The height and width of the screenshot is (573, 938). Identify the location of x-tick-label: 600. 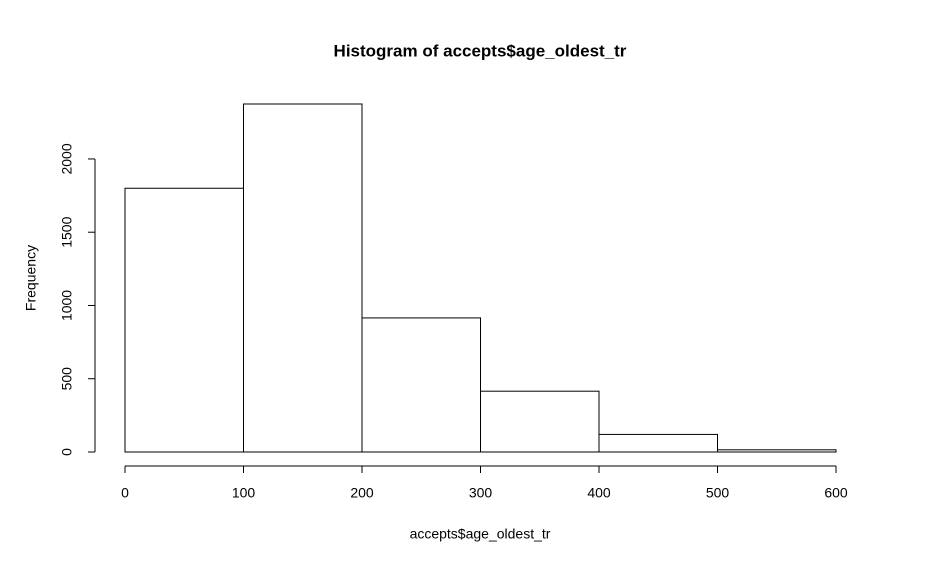
(836, 493).